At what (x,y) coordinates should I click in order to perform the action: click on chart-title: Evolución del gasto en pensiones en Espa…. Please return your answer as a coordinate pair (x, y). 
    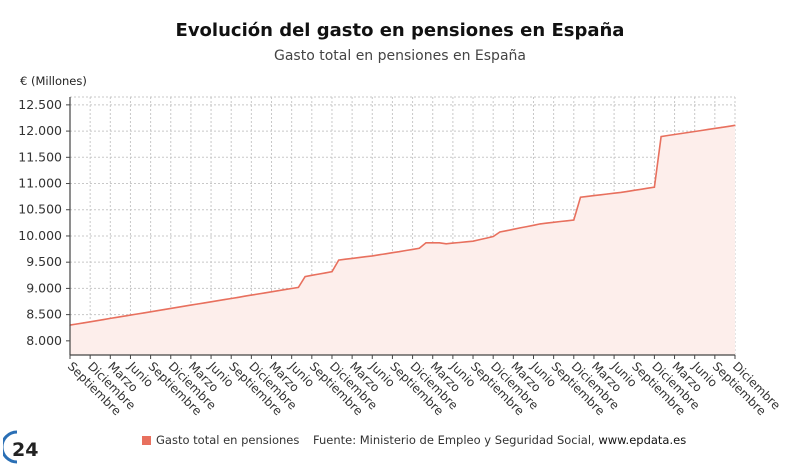
    Looking at the image, I should click on (400, 30).